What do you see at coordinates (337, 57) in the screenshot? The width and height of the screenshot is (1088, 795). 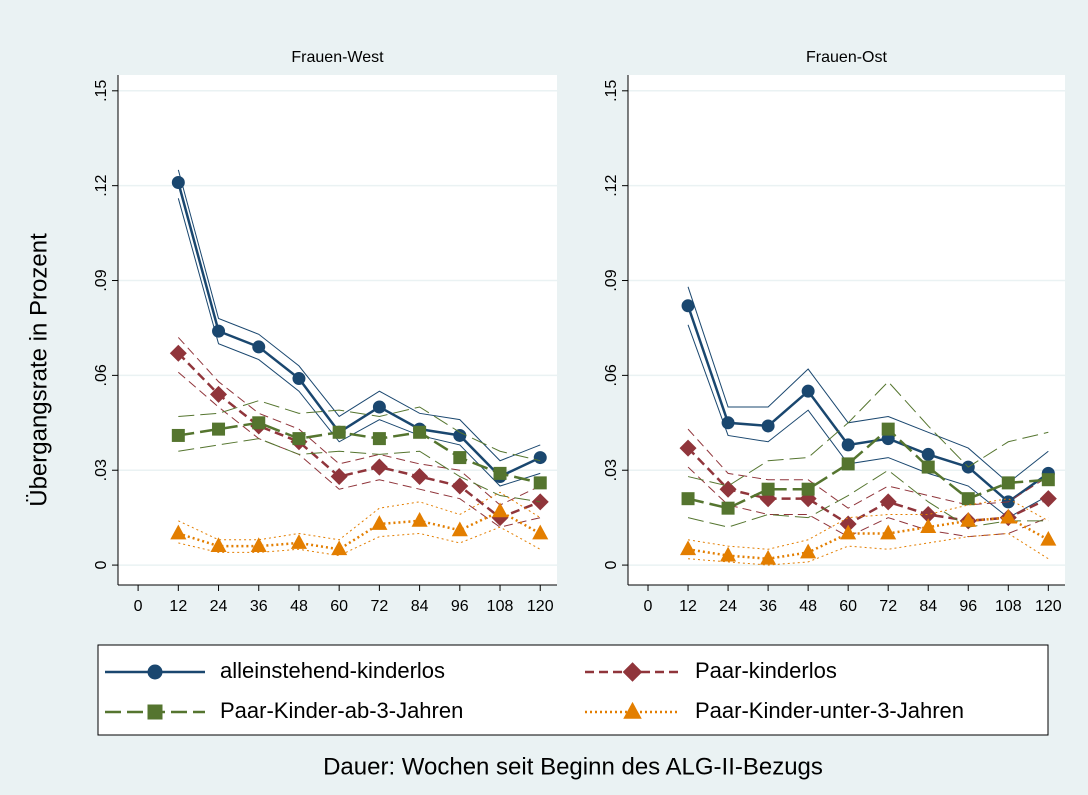 I see `panel-title: Frauen-West` at bounding box center [337, 57].